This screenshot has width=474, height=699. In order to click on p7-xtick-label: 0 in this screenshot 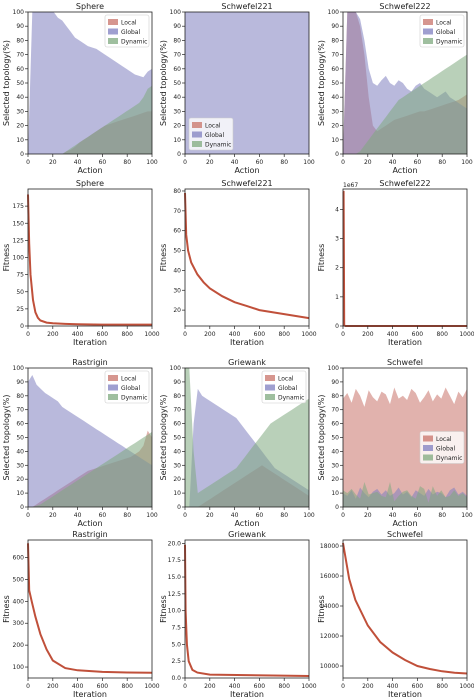, I will do `click(185, 515)`.